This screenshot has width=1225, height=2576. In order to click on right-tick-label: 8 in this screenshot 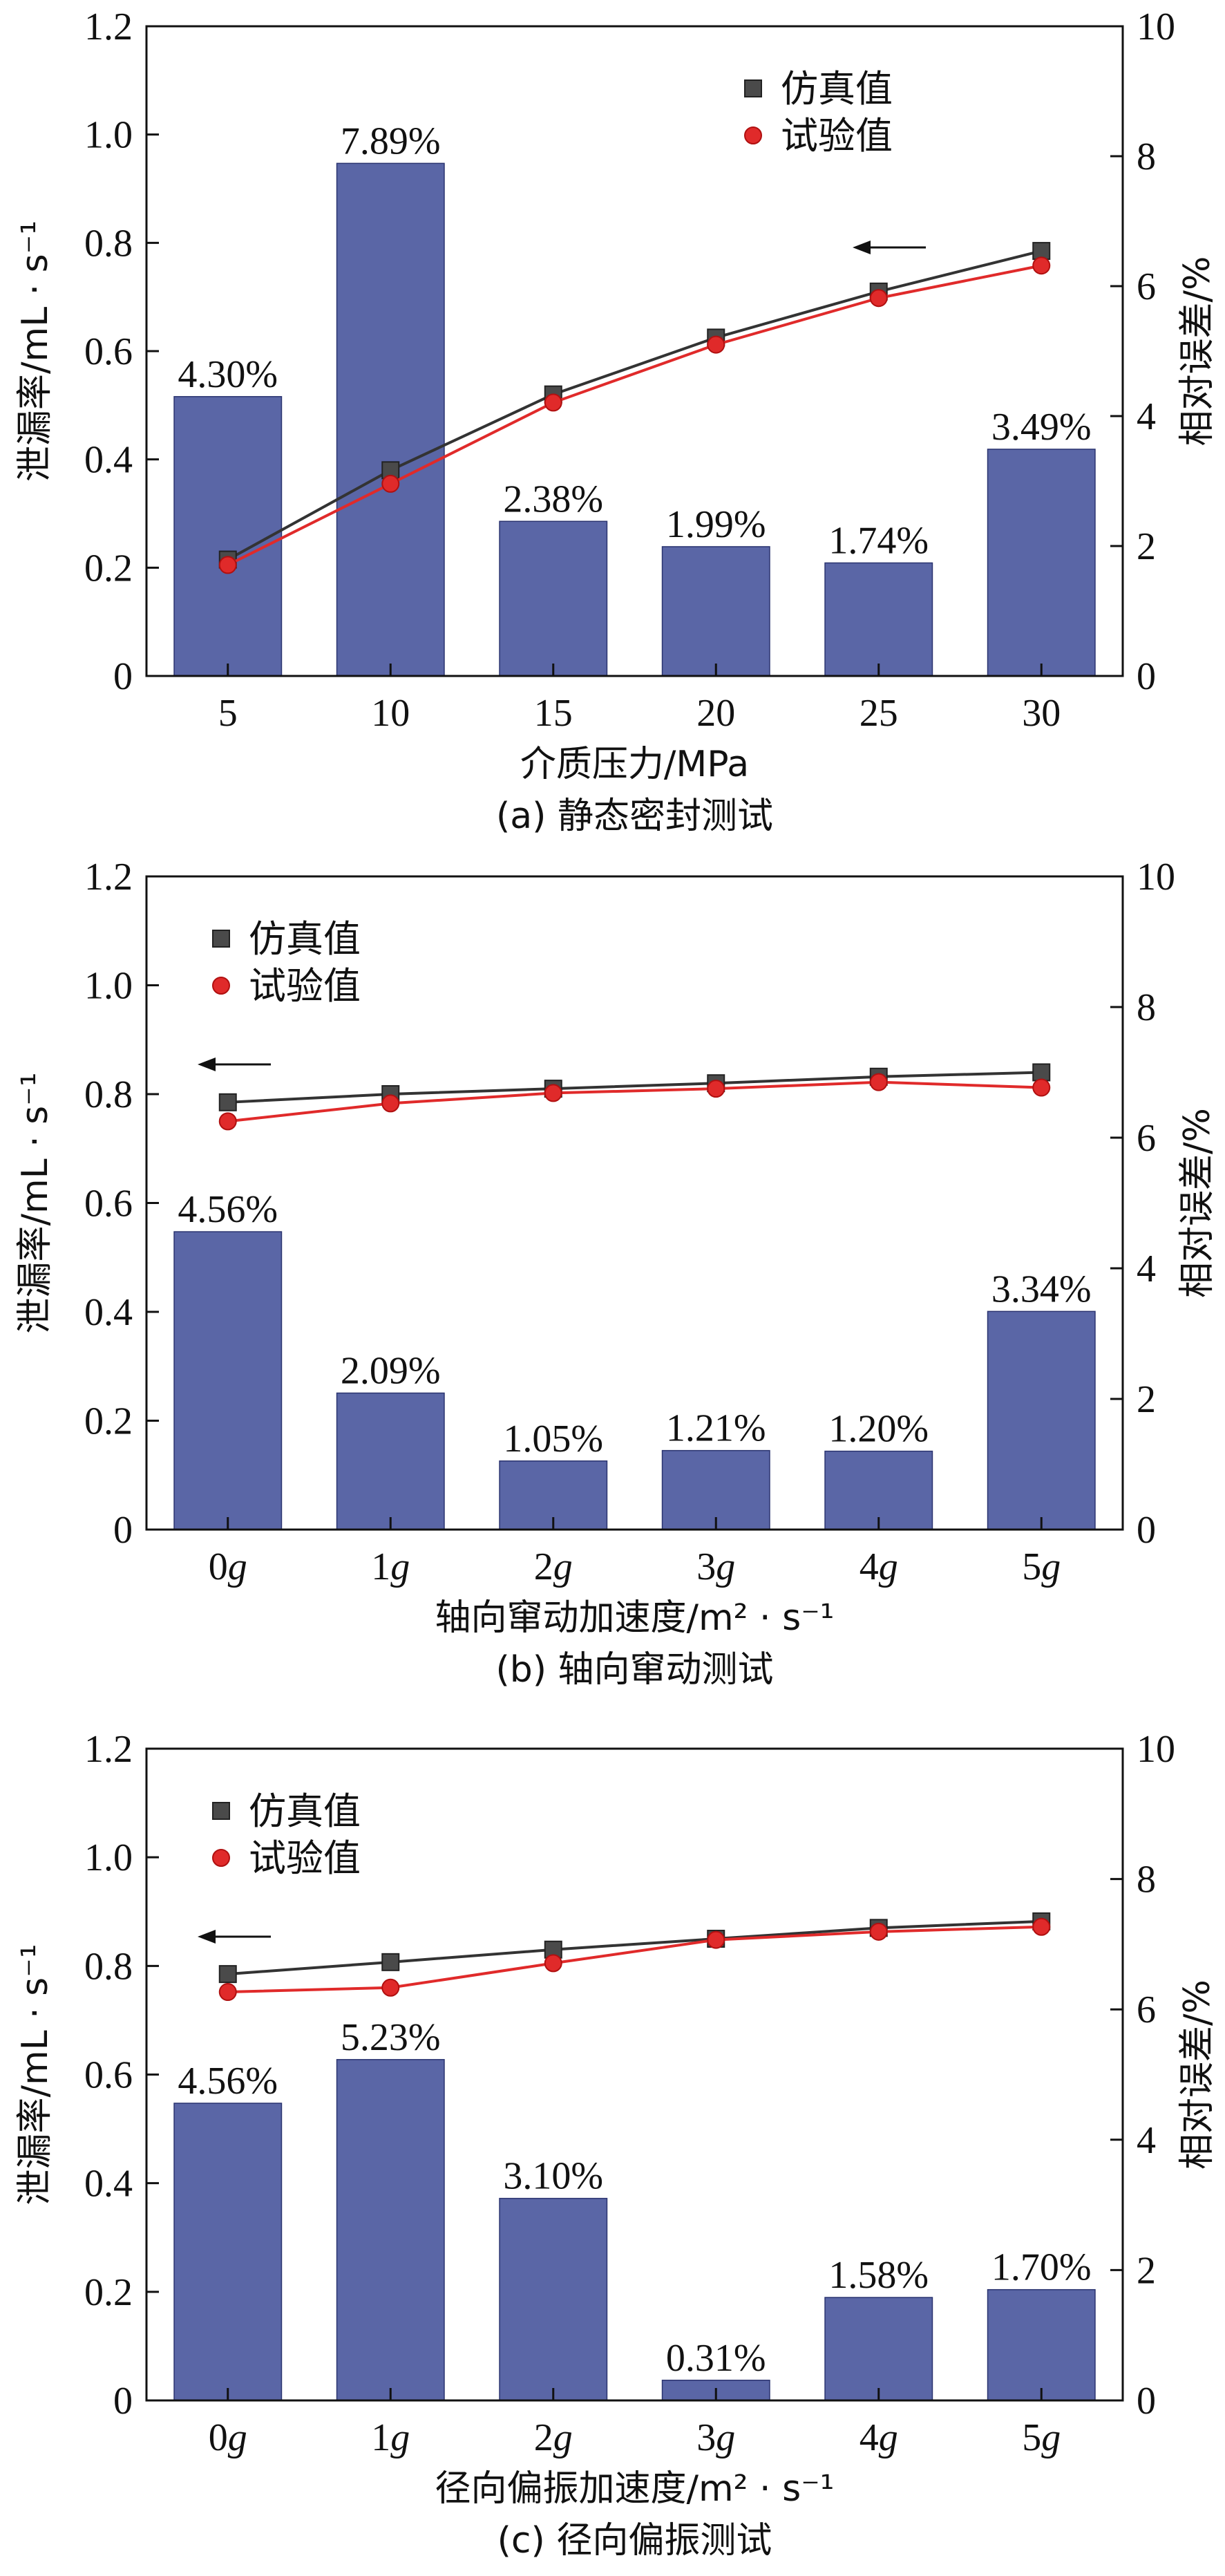, I will do `click(1146, 1007)`.